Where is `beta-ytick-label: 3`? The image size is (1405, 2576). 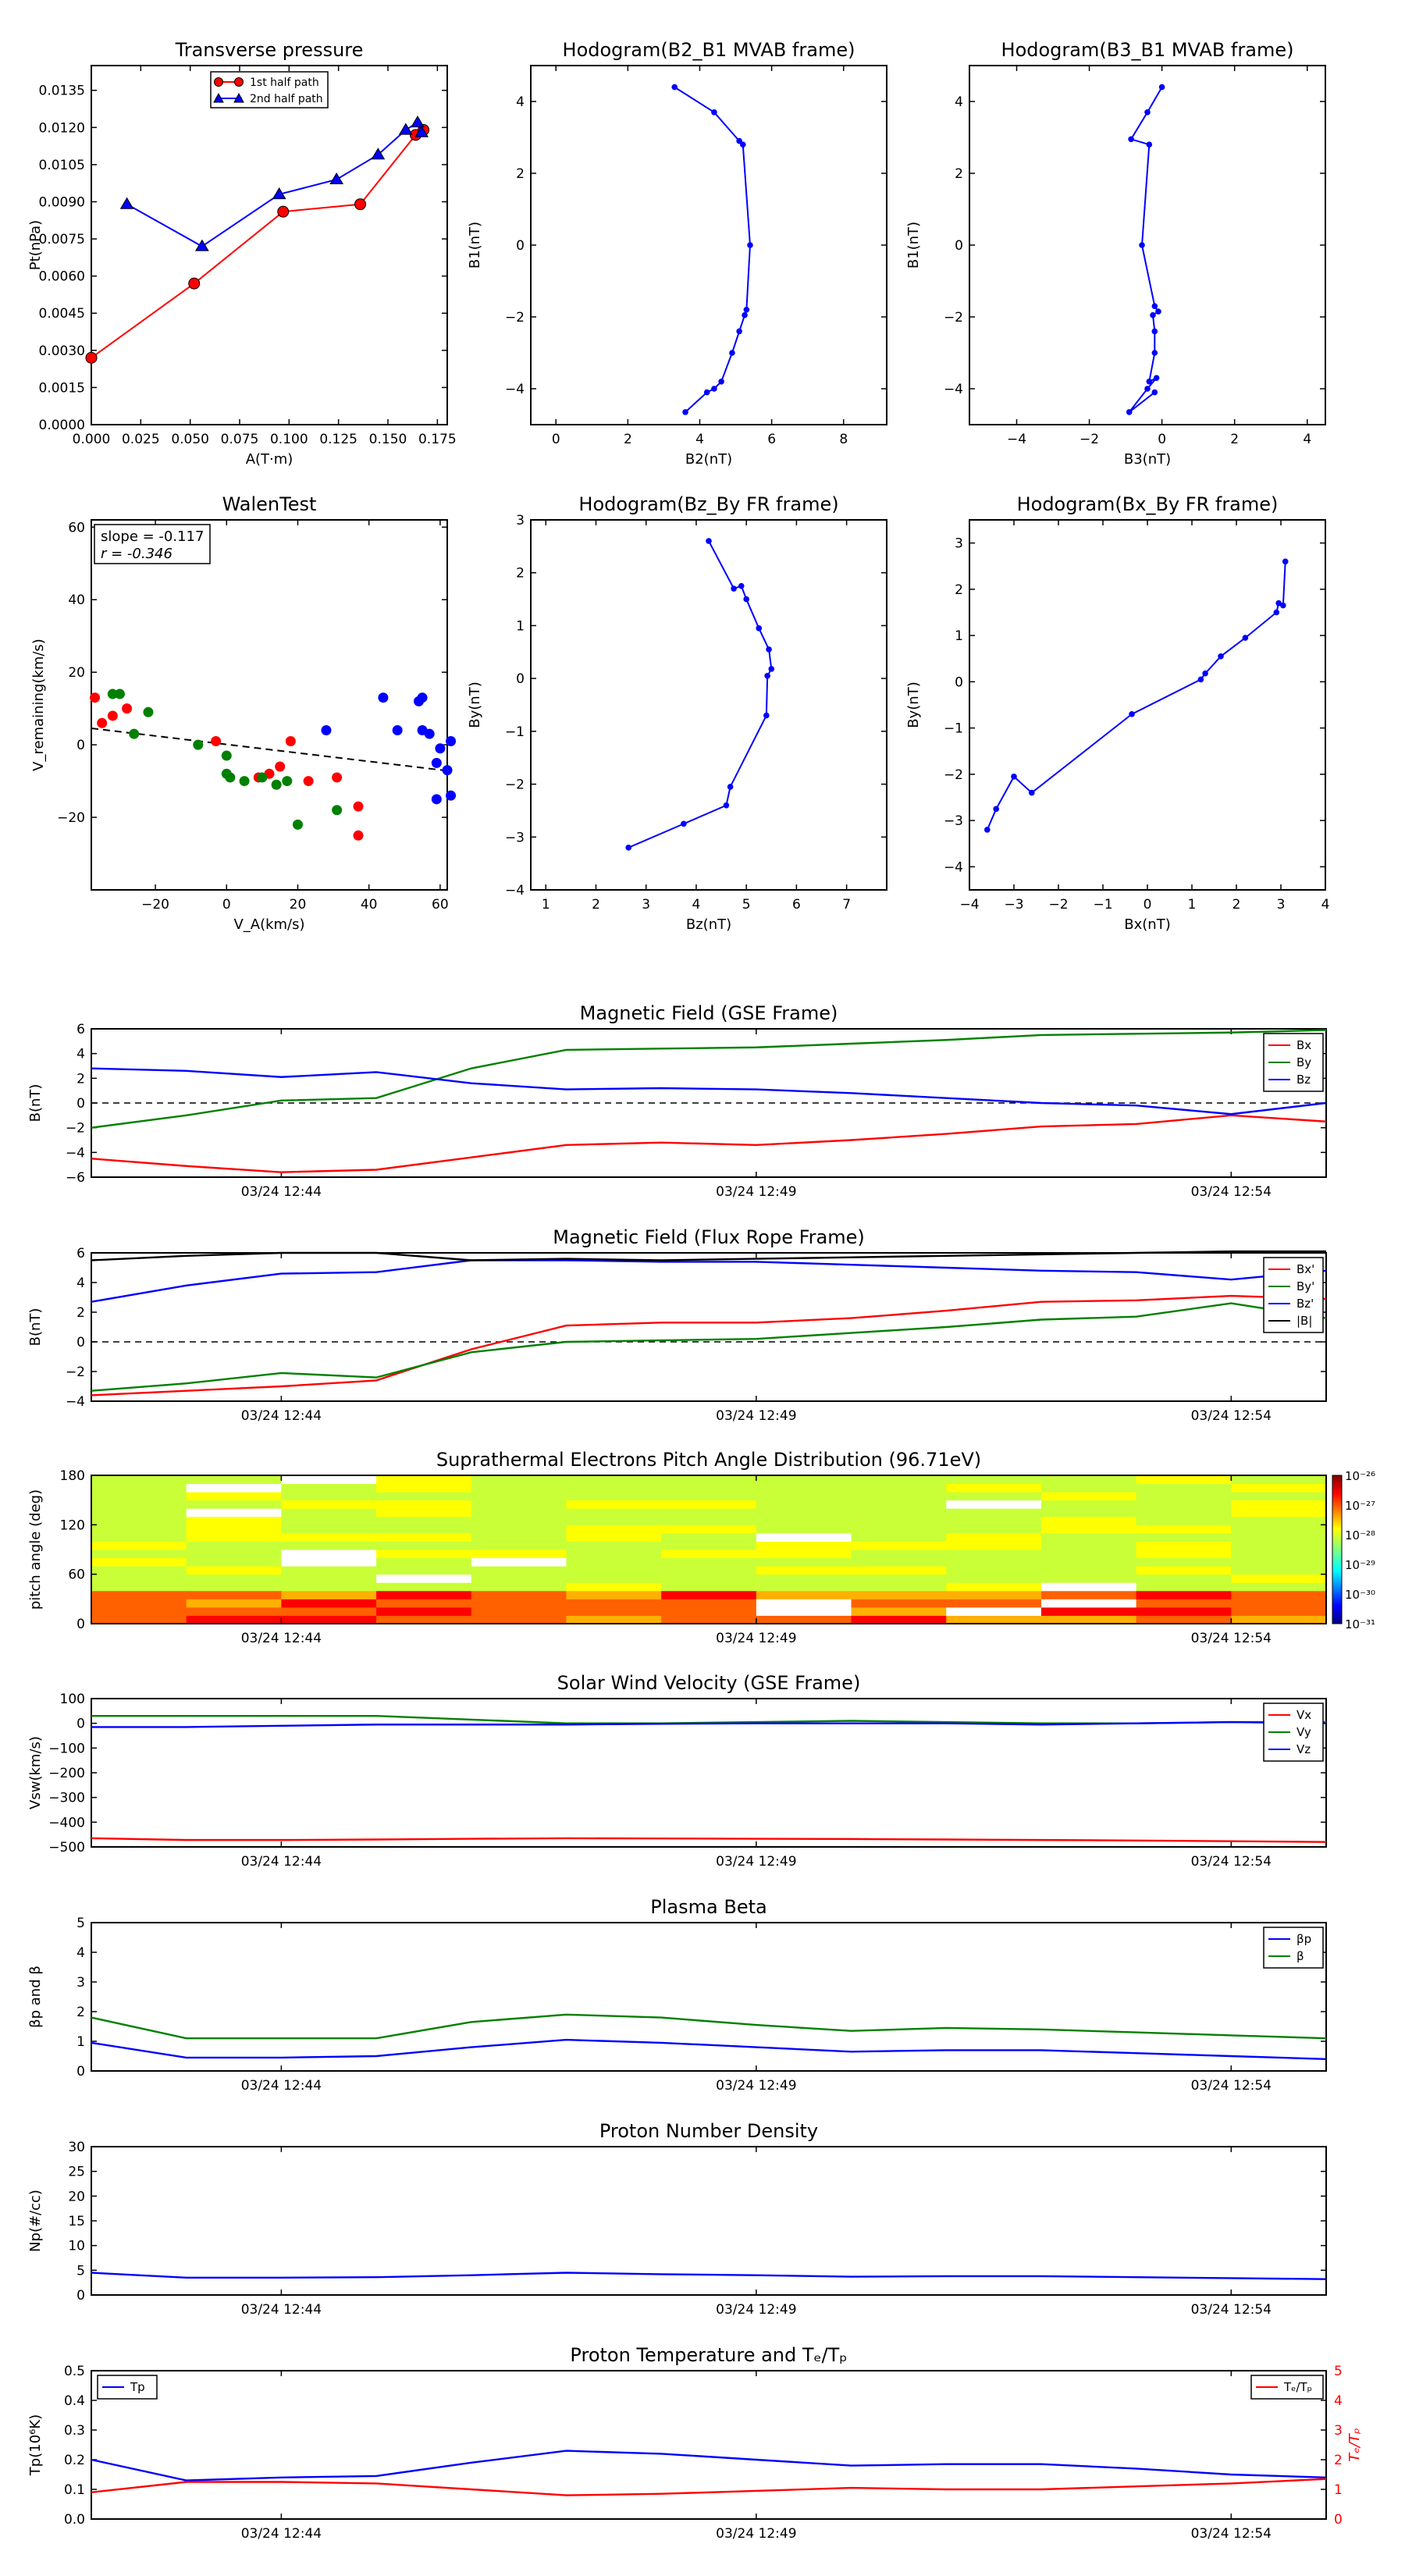 beta-ytick-label: 3 is located at coordinates (81, 1983).